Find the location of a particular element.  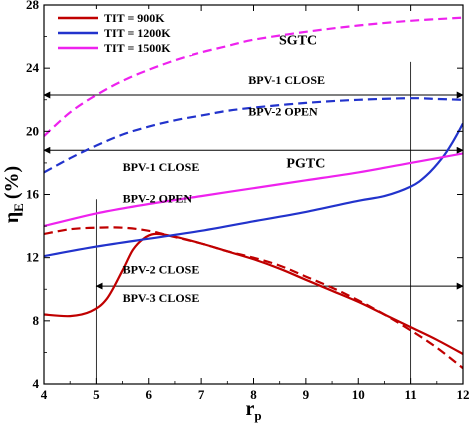

y-tick-label-12: 12 is located at coordinates (32, 257).